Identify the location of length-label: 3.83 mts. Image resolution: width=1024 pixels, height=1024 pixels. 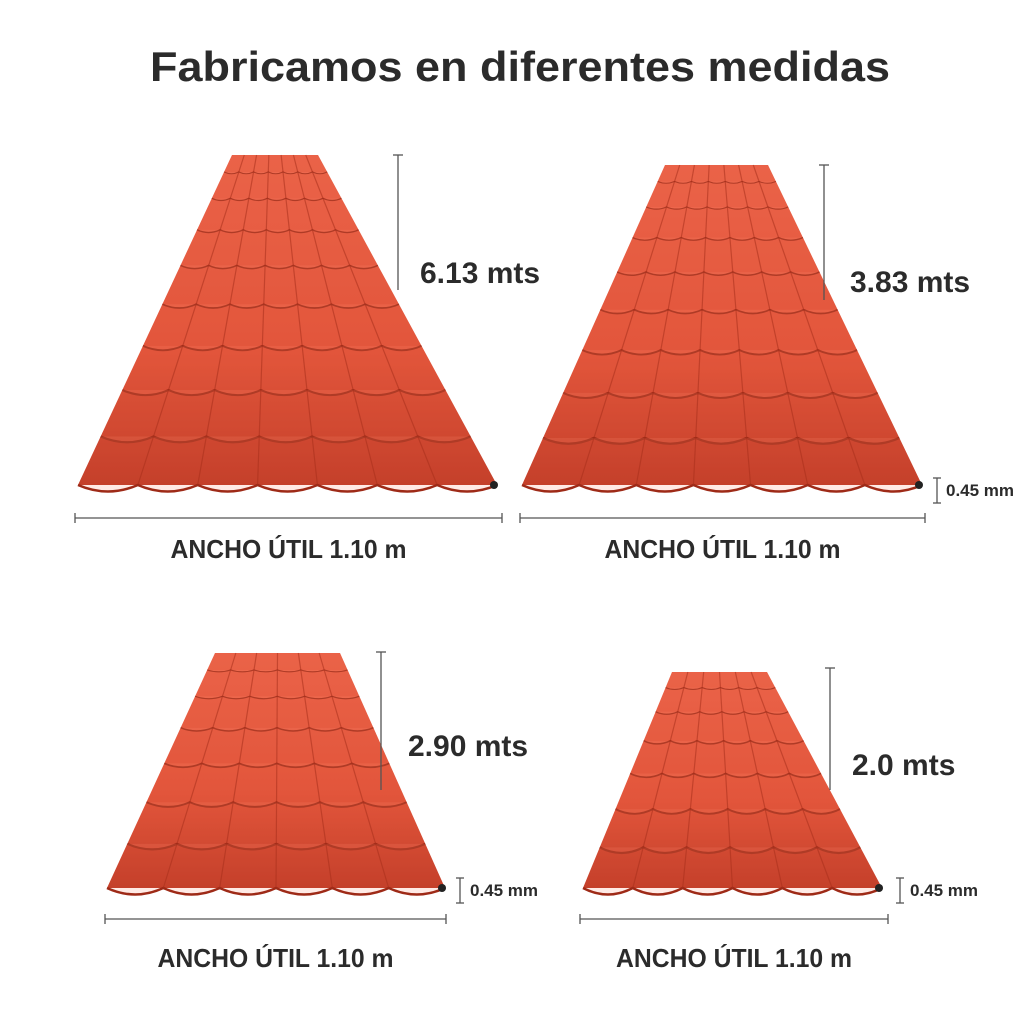
(910, 282).